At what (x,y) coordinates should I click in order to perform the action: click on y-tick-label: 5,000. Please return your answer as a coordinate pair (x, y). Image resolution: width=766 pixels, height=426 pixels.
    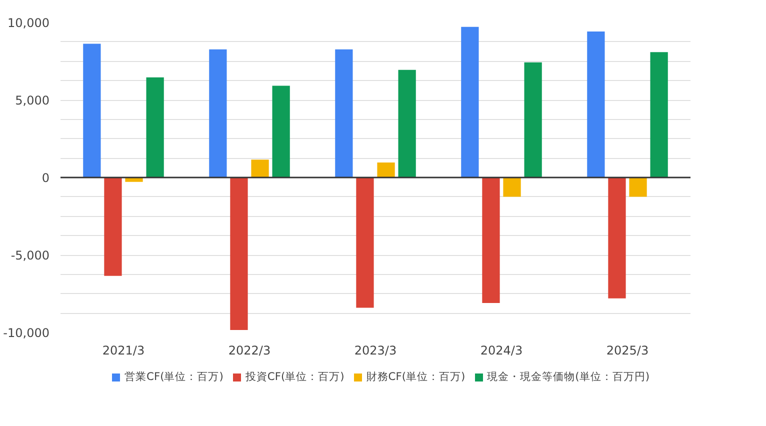
    Looking at the image, I should click on (32, 101).